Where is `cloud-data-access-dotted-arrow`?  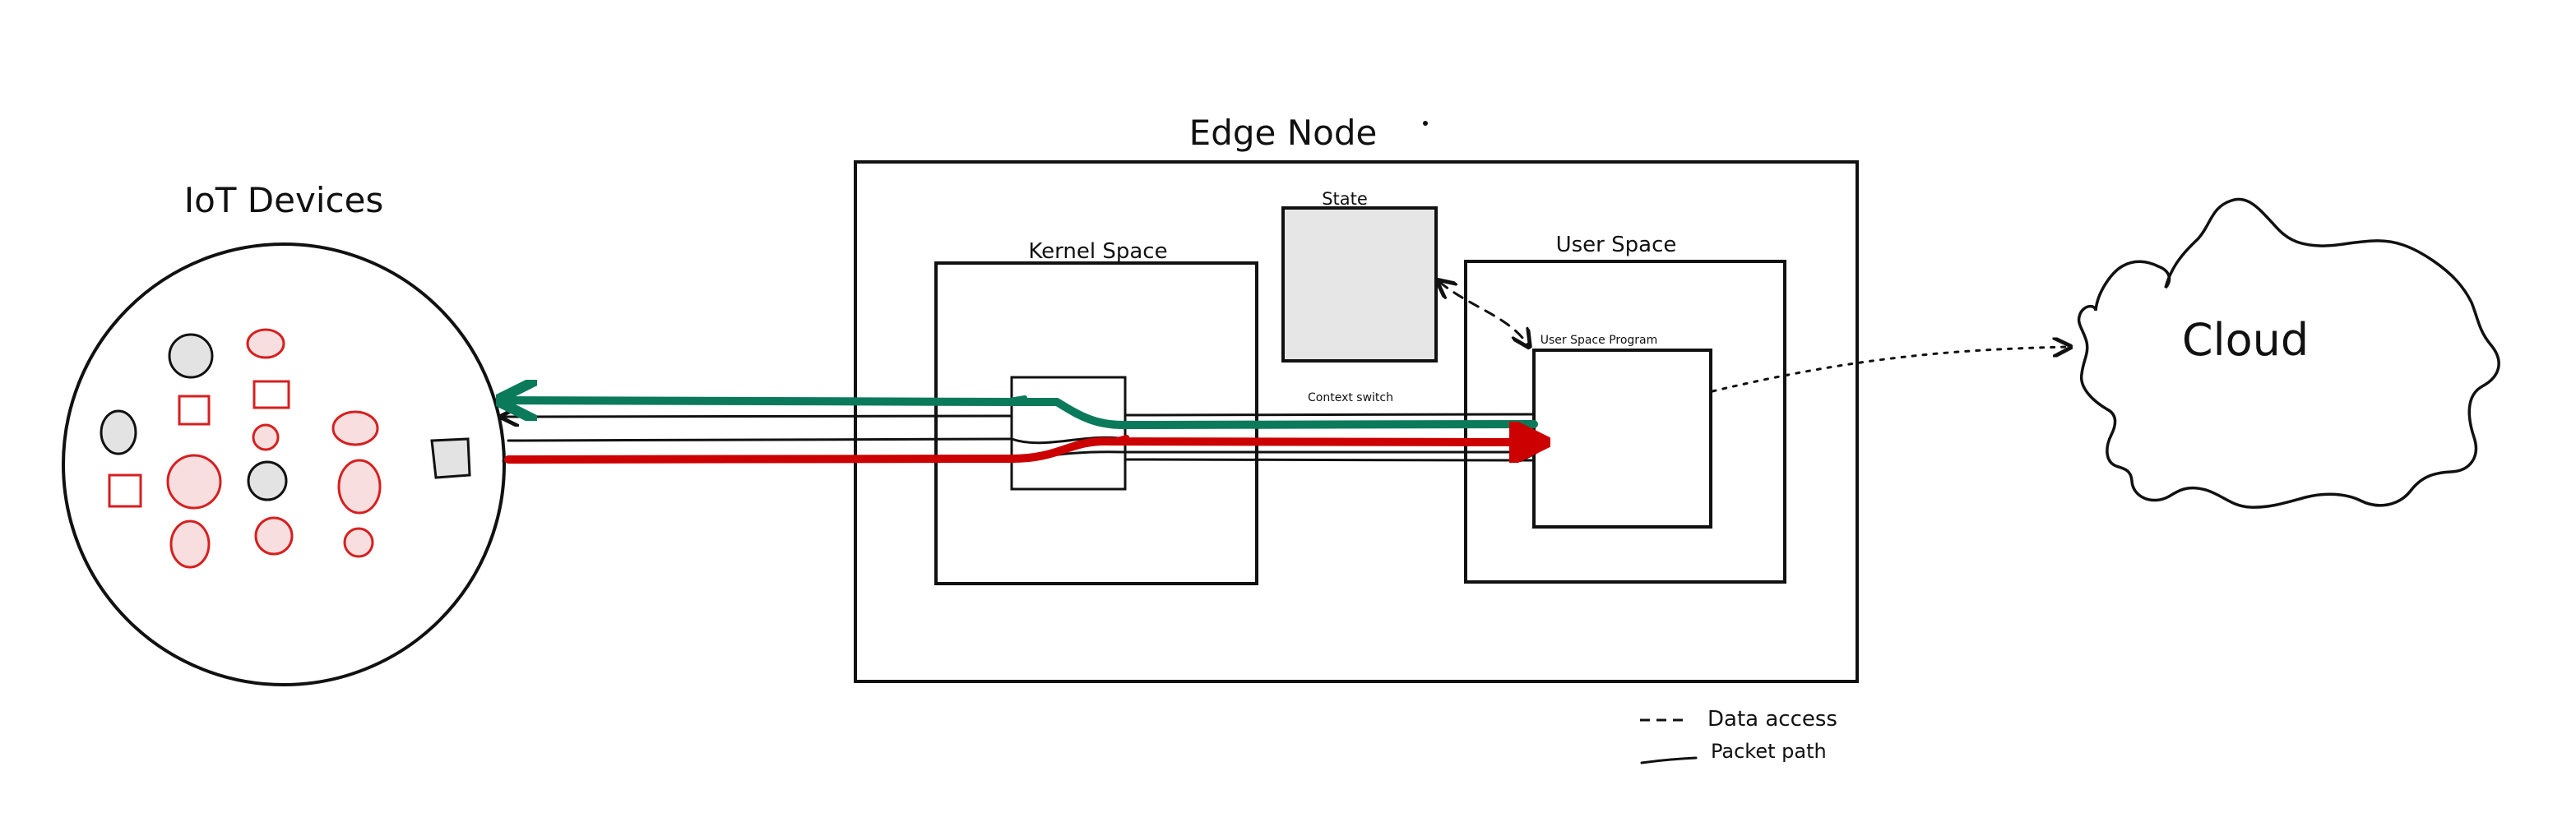 cloud-data-access-dotted-arrow is located at coordinates (1890, 370).